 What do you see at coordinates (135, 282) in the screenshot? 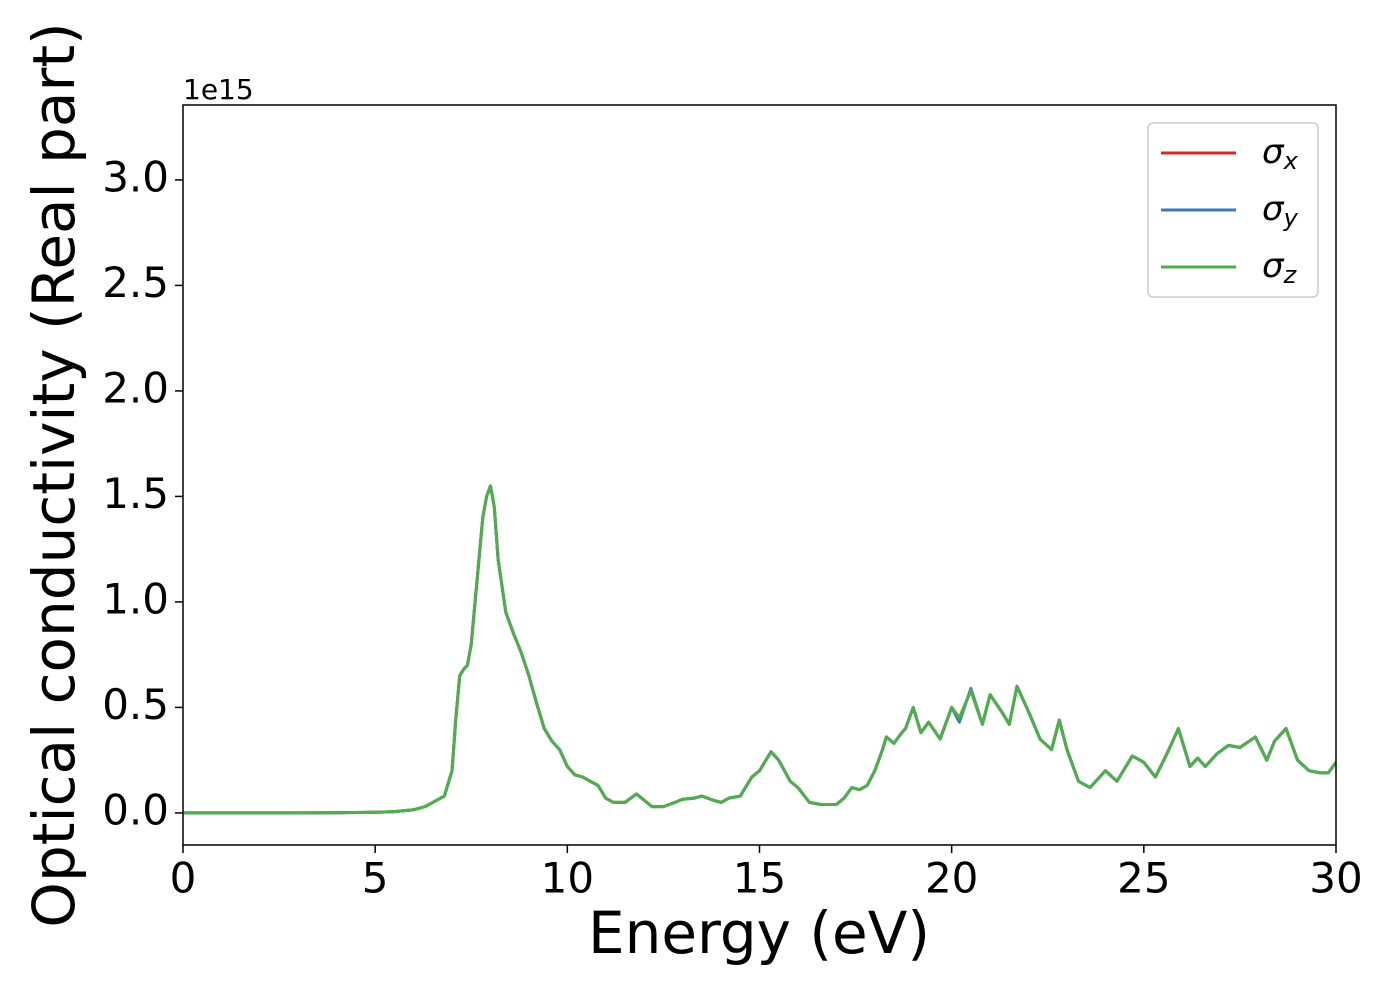
I see `y-tick-label: 2.5` at bounding box center [135, 282].